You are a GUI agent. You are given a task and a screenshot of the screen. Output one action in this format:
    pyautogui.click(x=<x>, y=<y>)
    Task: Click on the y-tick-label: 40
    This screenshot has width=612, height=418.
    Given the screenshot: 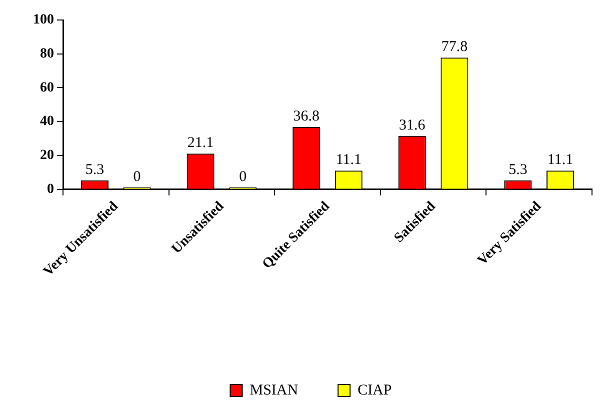 What is the action you would take?
    pyautogui.click(x=47, y=122)
    